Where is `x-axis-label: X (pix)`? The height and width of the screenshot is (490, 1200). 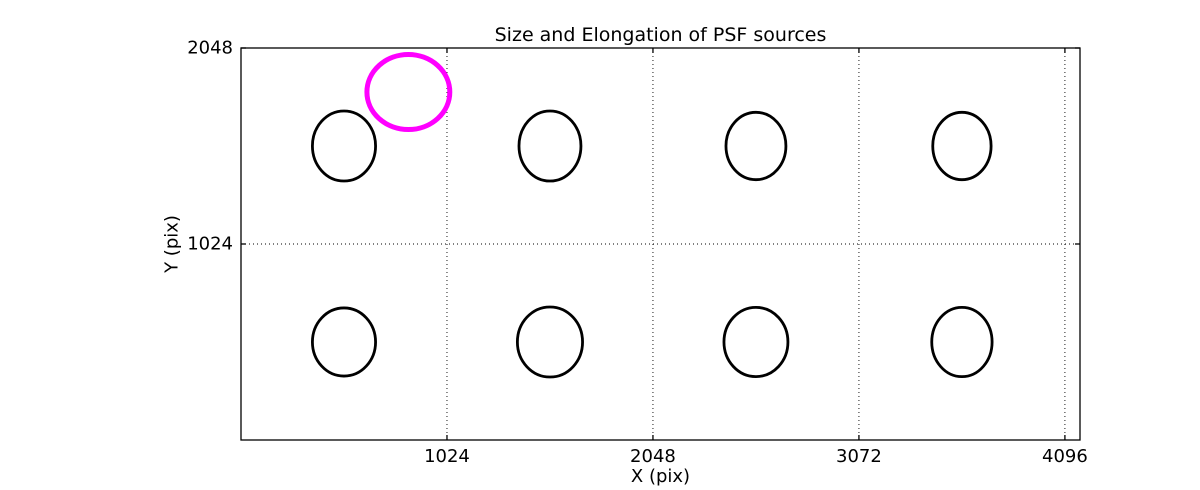
x-axis-label: X (pix) is located at coordinates (660, 476).